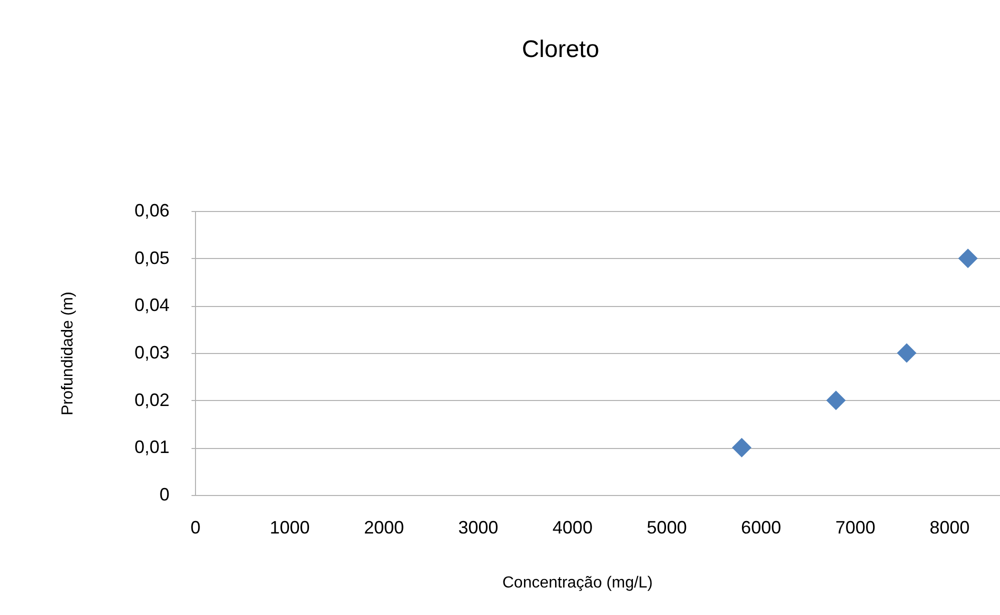 This screenshot has width=1000, height=615. I want to click on y-tick-label: 0,05, so click(152, 258).